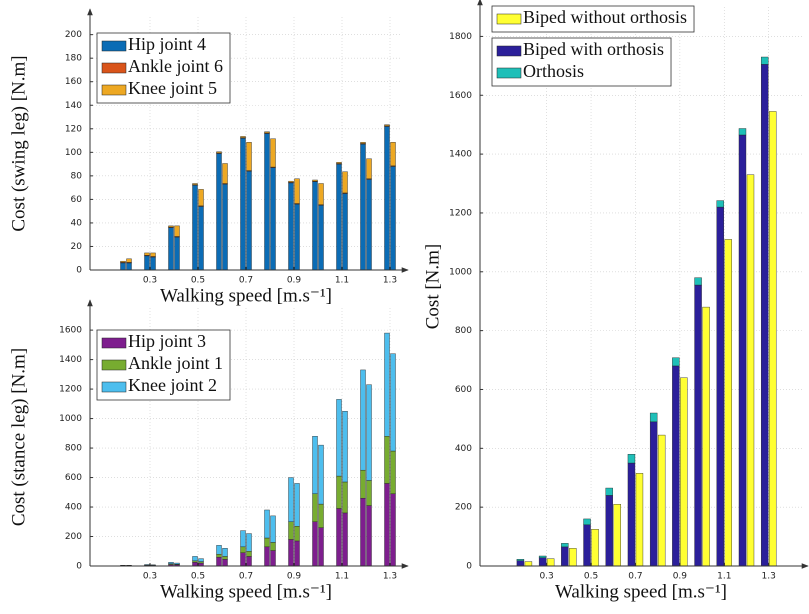 This screenshot has width=809, height=614. Describe the element at coordinates (77, 223) in the screenshot. I see `y-tick-label: 40` at that location.